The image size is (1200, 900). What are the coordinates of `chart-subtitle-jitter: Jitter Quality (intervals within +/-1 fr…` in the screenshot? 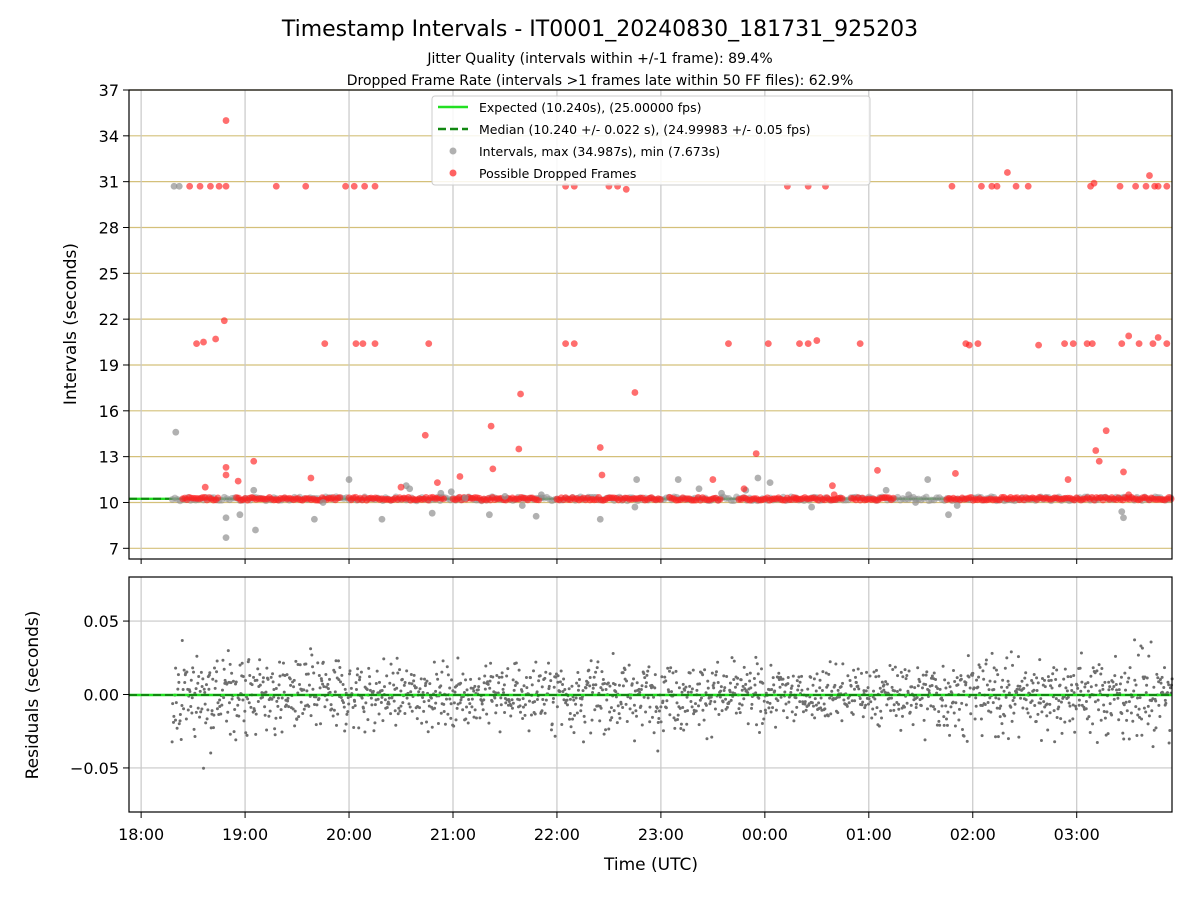 It's located at (599, 59).